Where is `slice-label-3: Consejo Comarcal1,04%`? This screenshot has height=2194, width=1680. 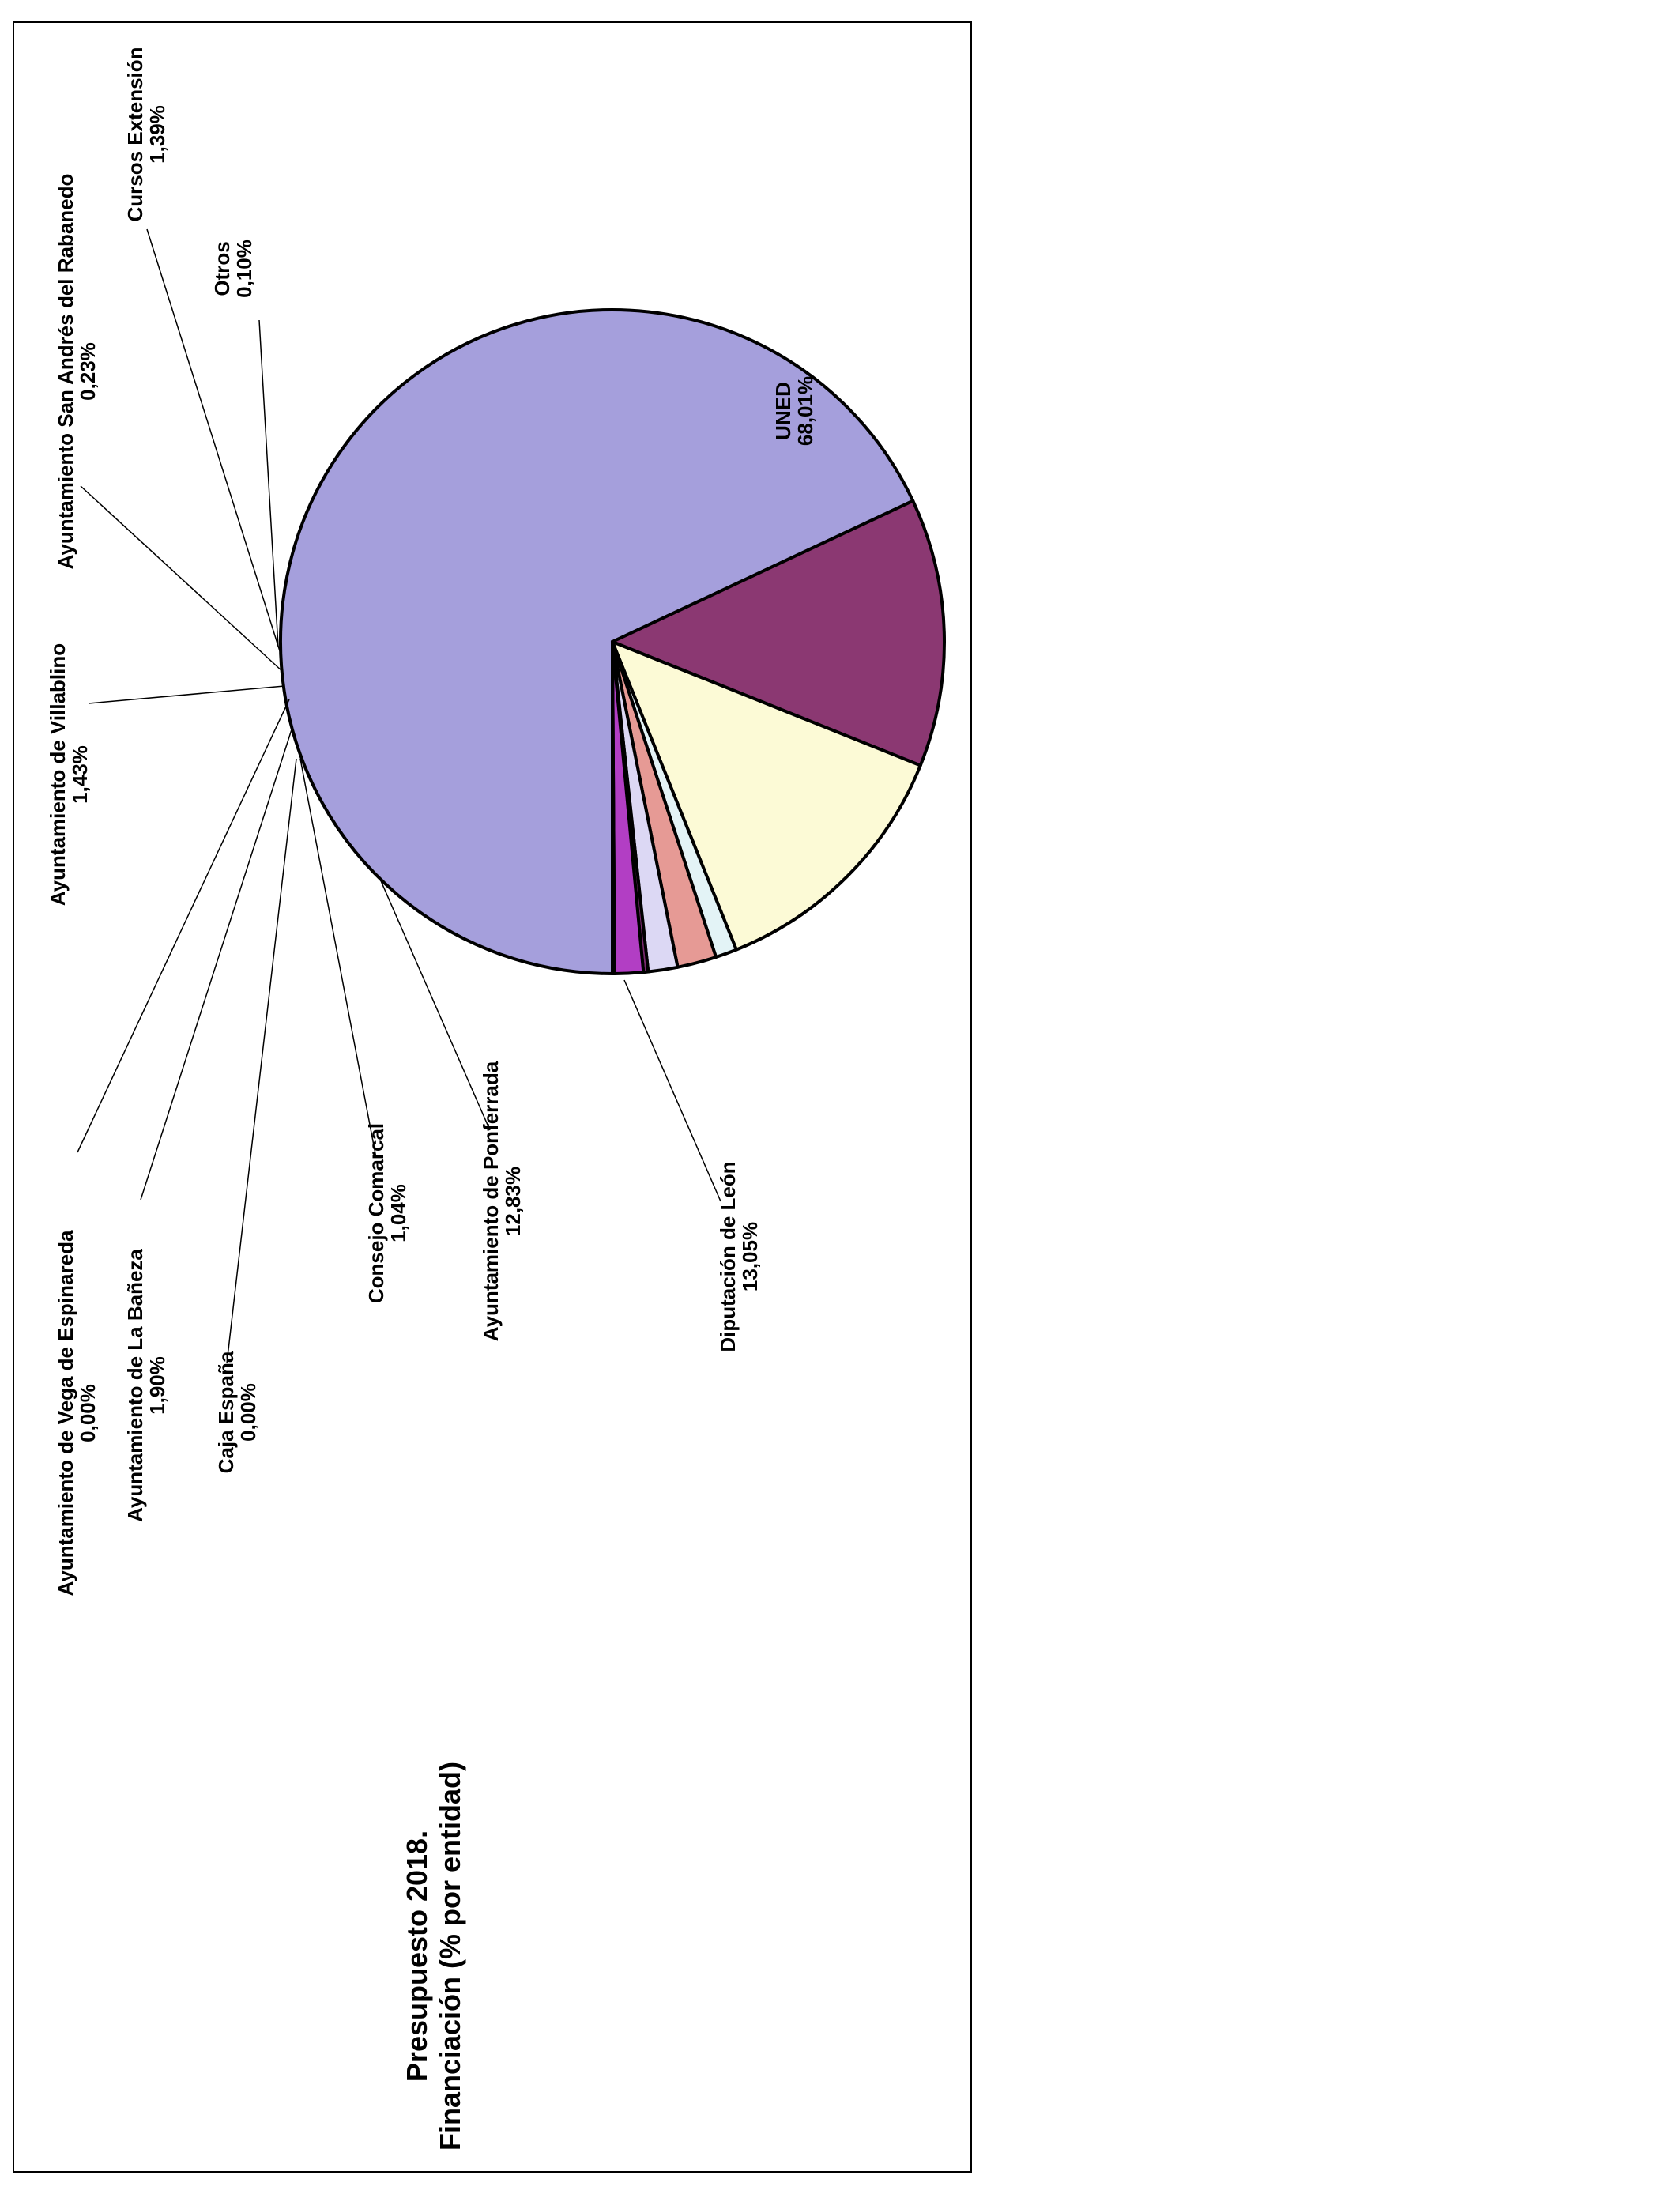 slice-label-3: Consejo Comarcal1,04% is located at coordinates (387, 1213).